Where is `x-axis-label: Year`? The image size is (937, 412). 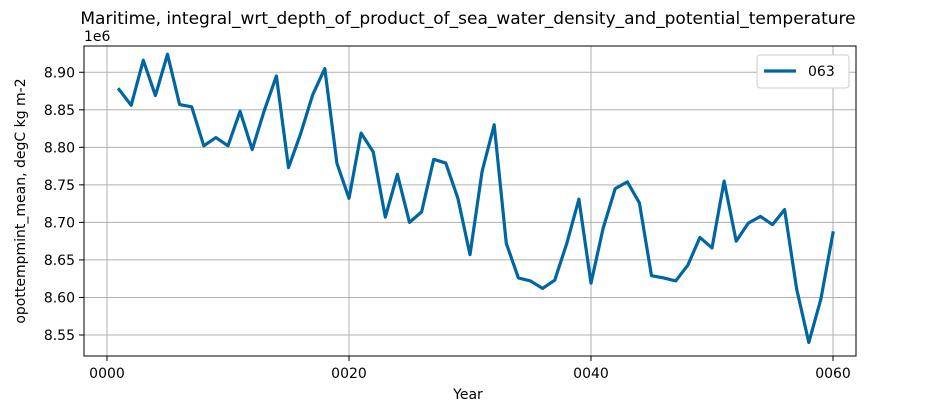
x-axis-label: Year is located at coordinates (467, 395).